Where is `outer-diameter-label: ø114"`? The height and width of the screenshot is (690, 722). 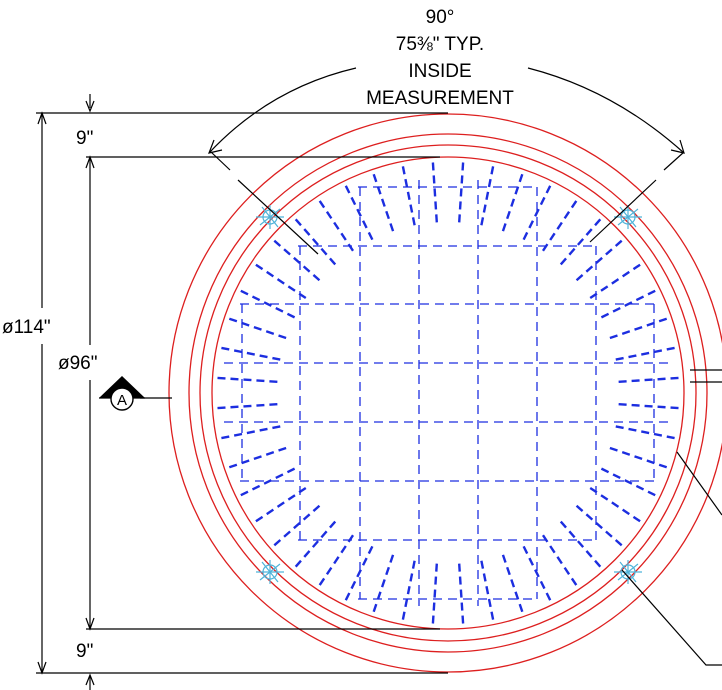
outer-diameter-label: ø114" is located at coordinates (26, 327).